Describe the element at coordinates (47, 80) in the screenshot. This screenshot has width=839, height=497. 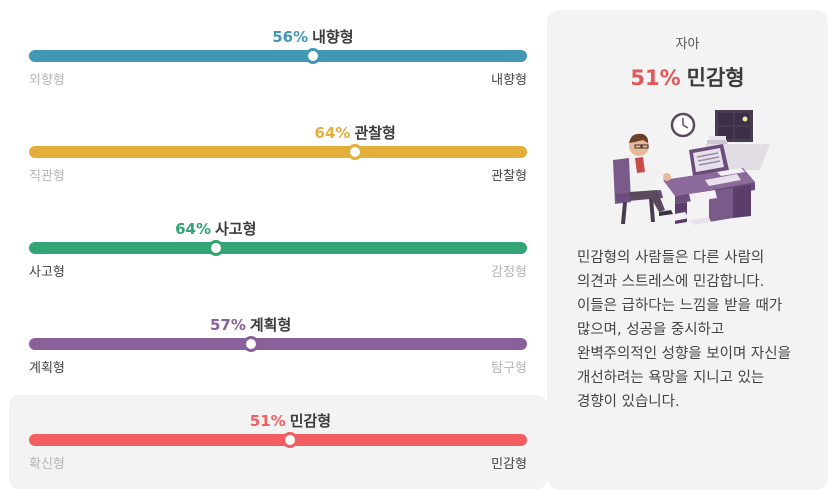
I see `trait-left-label: 외향형` at that location.